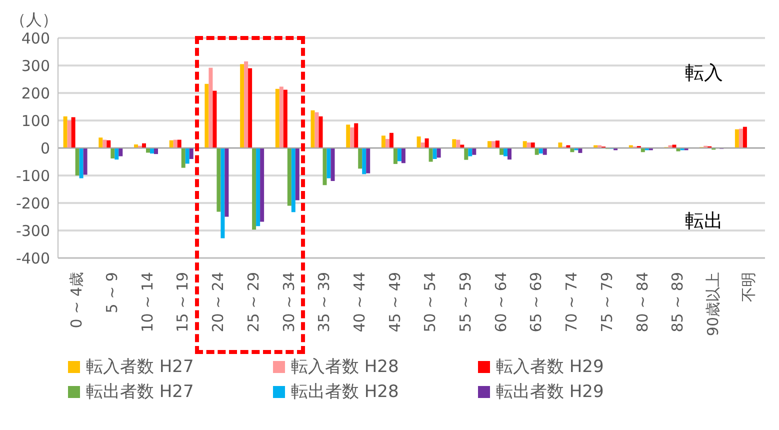  I want to click on y-tick-label: -200, so click(33, 203).